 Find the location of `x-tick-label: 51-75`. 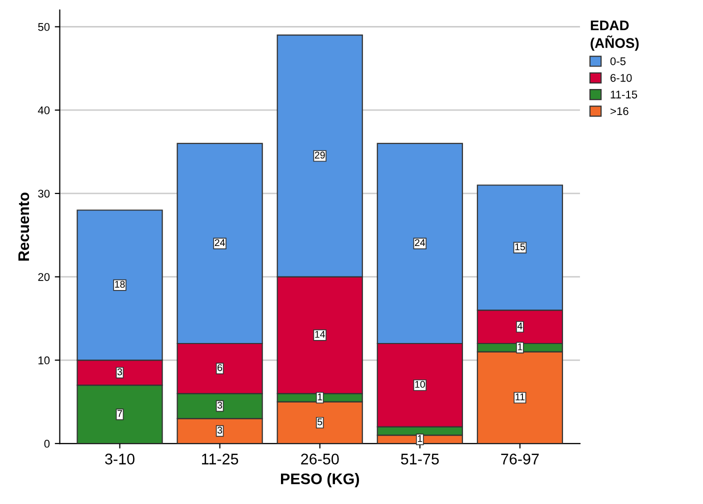

x-tick-label: 51-75 is located at coordinates (419, 459).